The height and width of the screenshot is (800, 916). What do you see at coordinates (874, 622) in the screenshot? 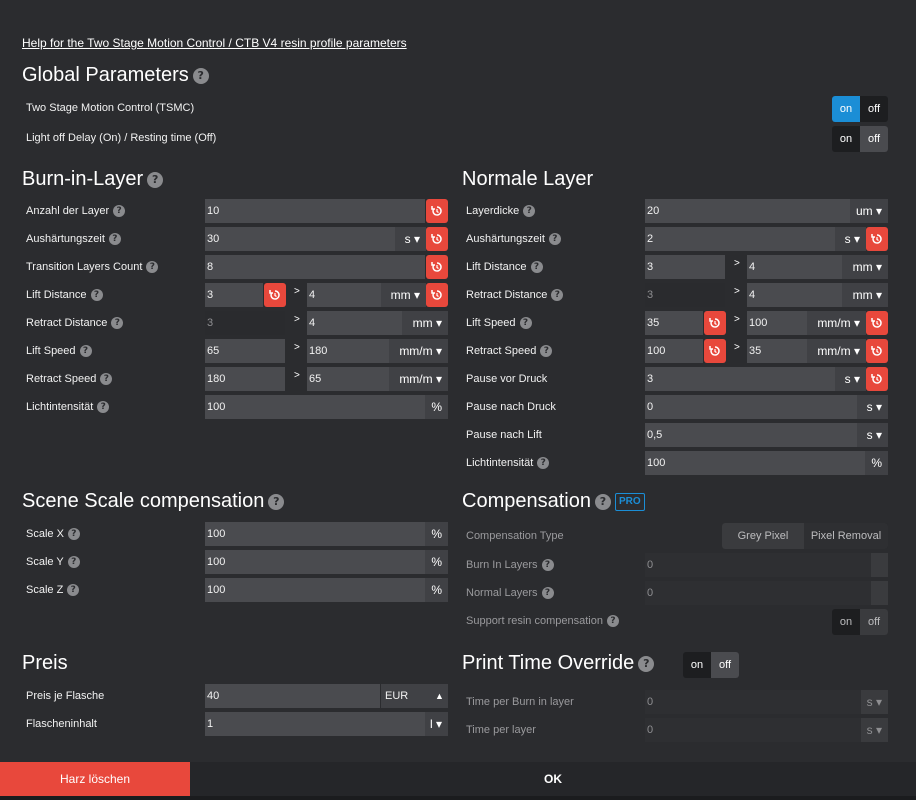
I see `support-off: off` at bounding box center [874, 622].